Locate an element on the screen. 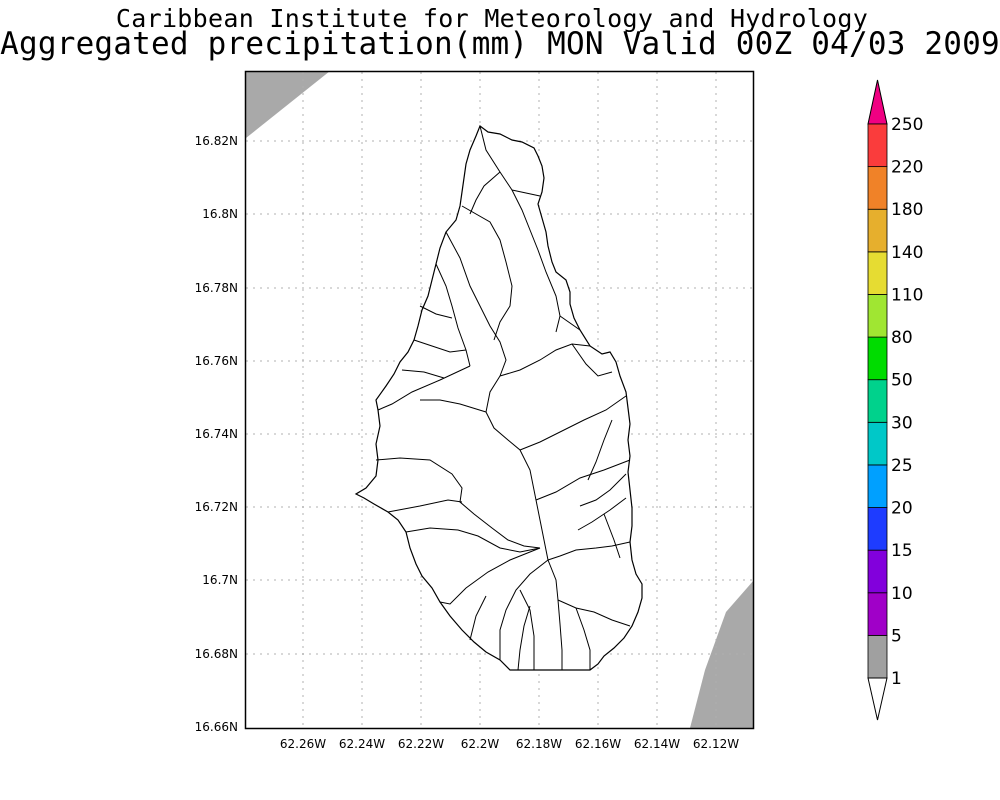 This screenshot has width=1000, height=800. boundary-s6 is located at coordinates (524, 638).